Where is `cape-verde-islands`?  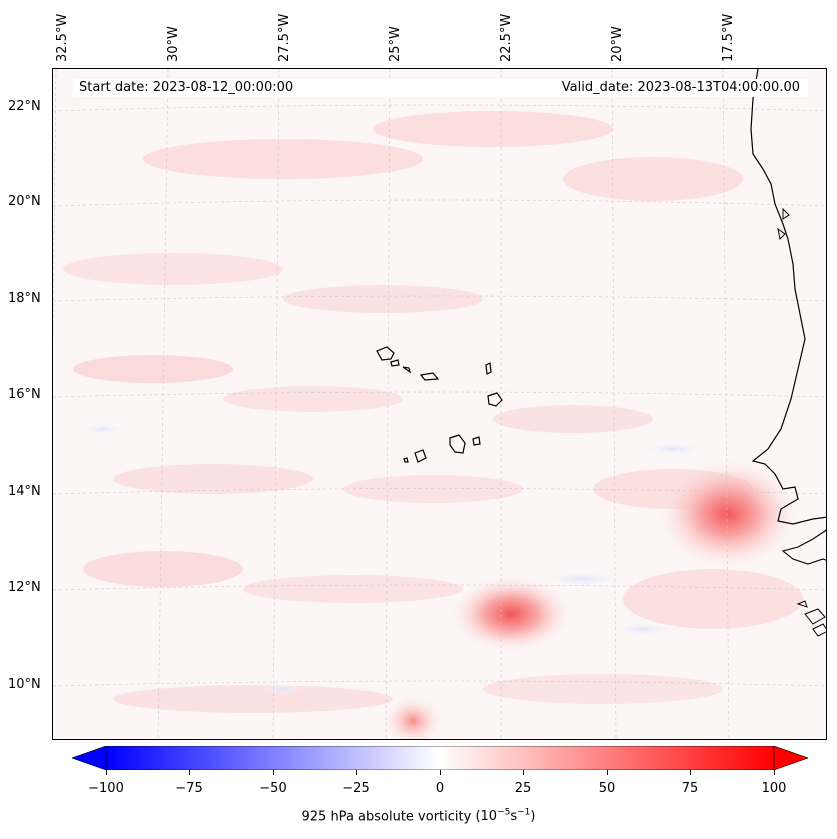 cape-verde-islands is located at coordinates (439, 404).